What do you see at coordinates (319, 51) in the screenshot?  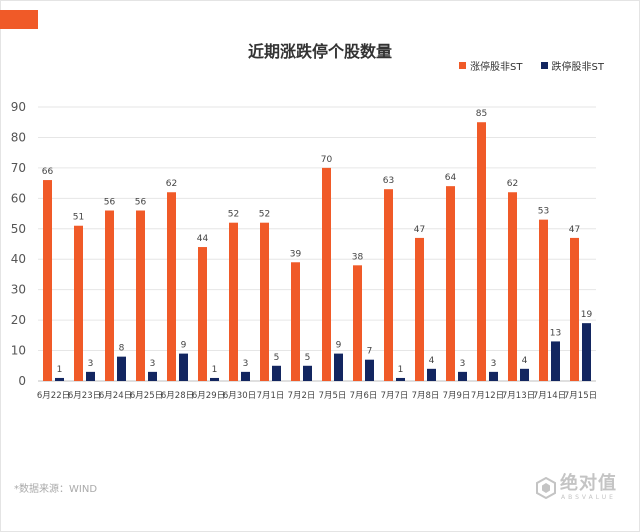 I see `chart-title: 近期涨跌停个股数量` at bounding box center [319, 51].